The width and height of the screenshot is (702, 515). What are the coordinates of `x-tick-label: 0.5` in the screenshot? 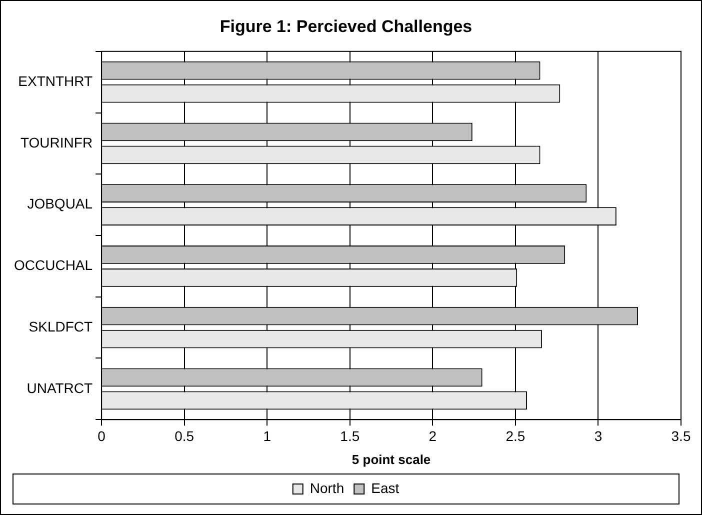 It's located at (184, 436).